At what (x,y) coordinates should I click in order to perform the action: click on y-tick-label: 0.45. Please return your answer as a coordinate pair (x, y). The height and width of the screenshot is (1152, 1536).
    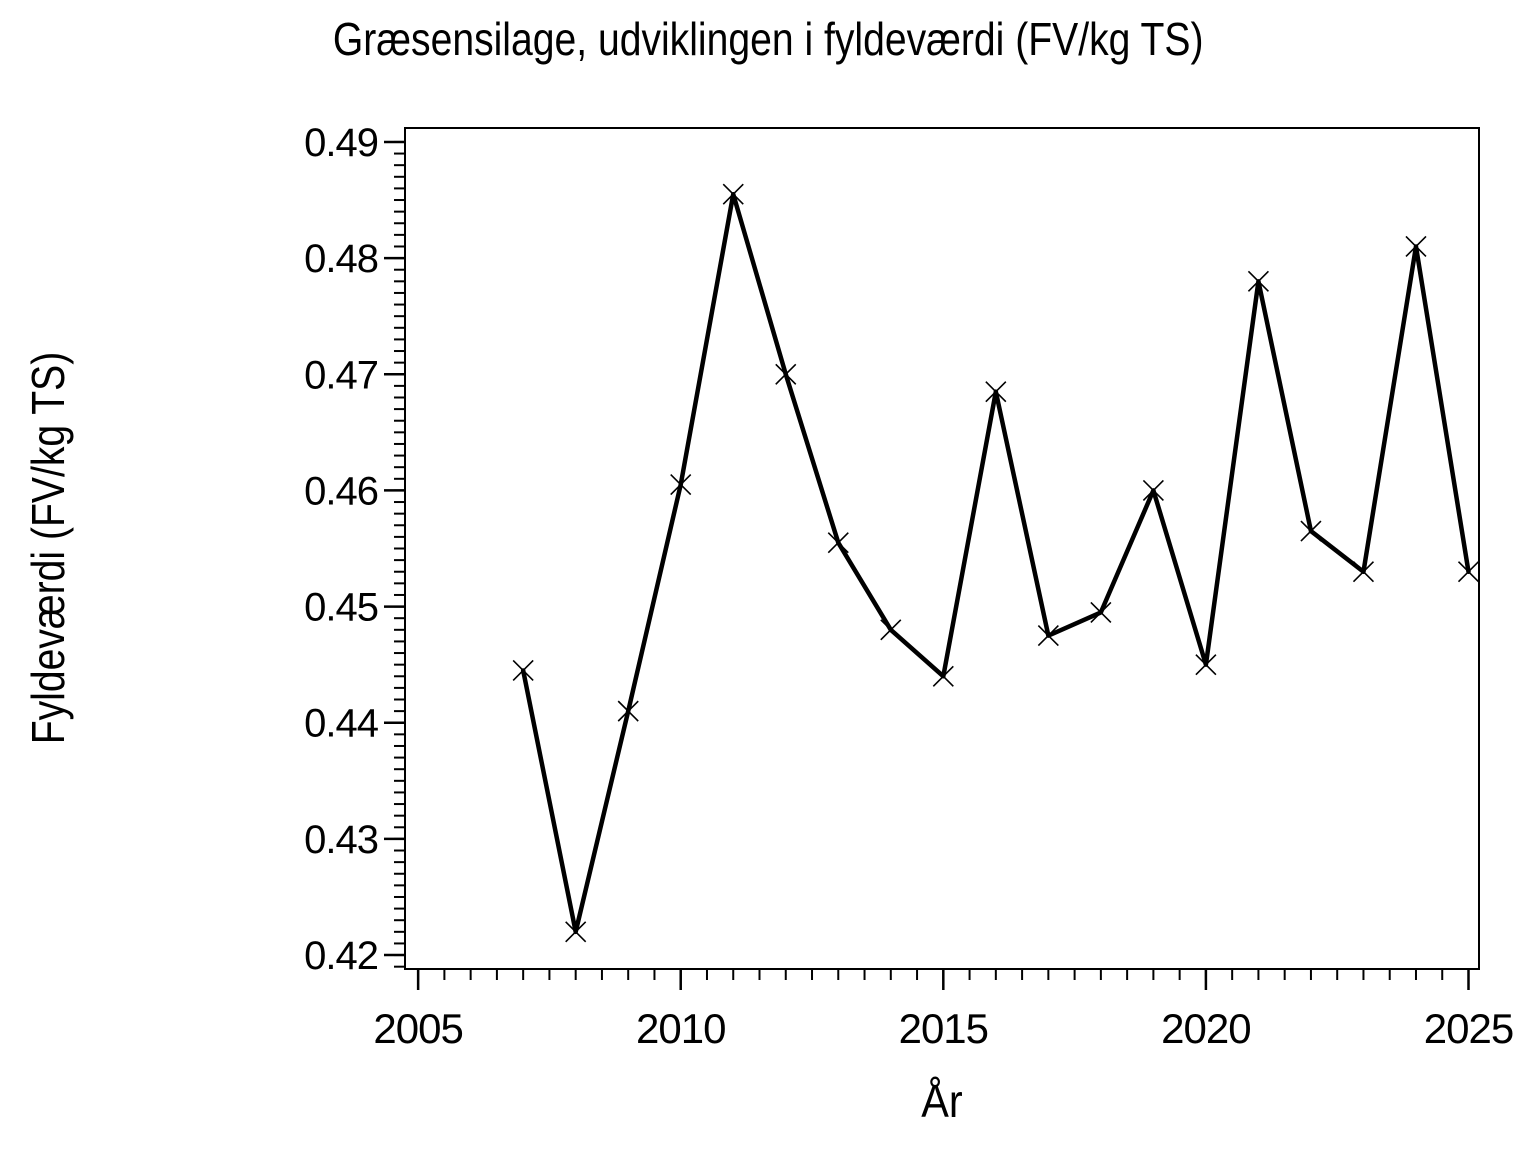
    Looking at the image, I should click on (341, 608).